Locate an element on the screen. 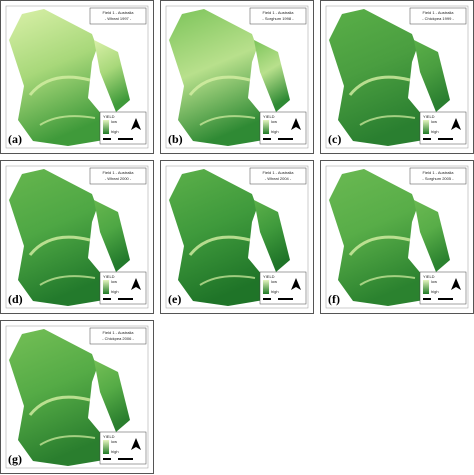 Image resolution: width=474 pixels, height=475 pixels. map-title: - Sorghum 1998 - is located at coordinates (278, 18).